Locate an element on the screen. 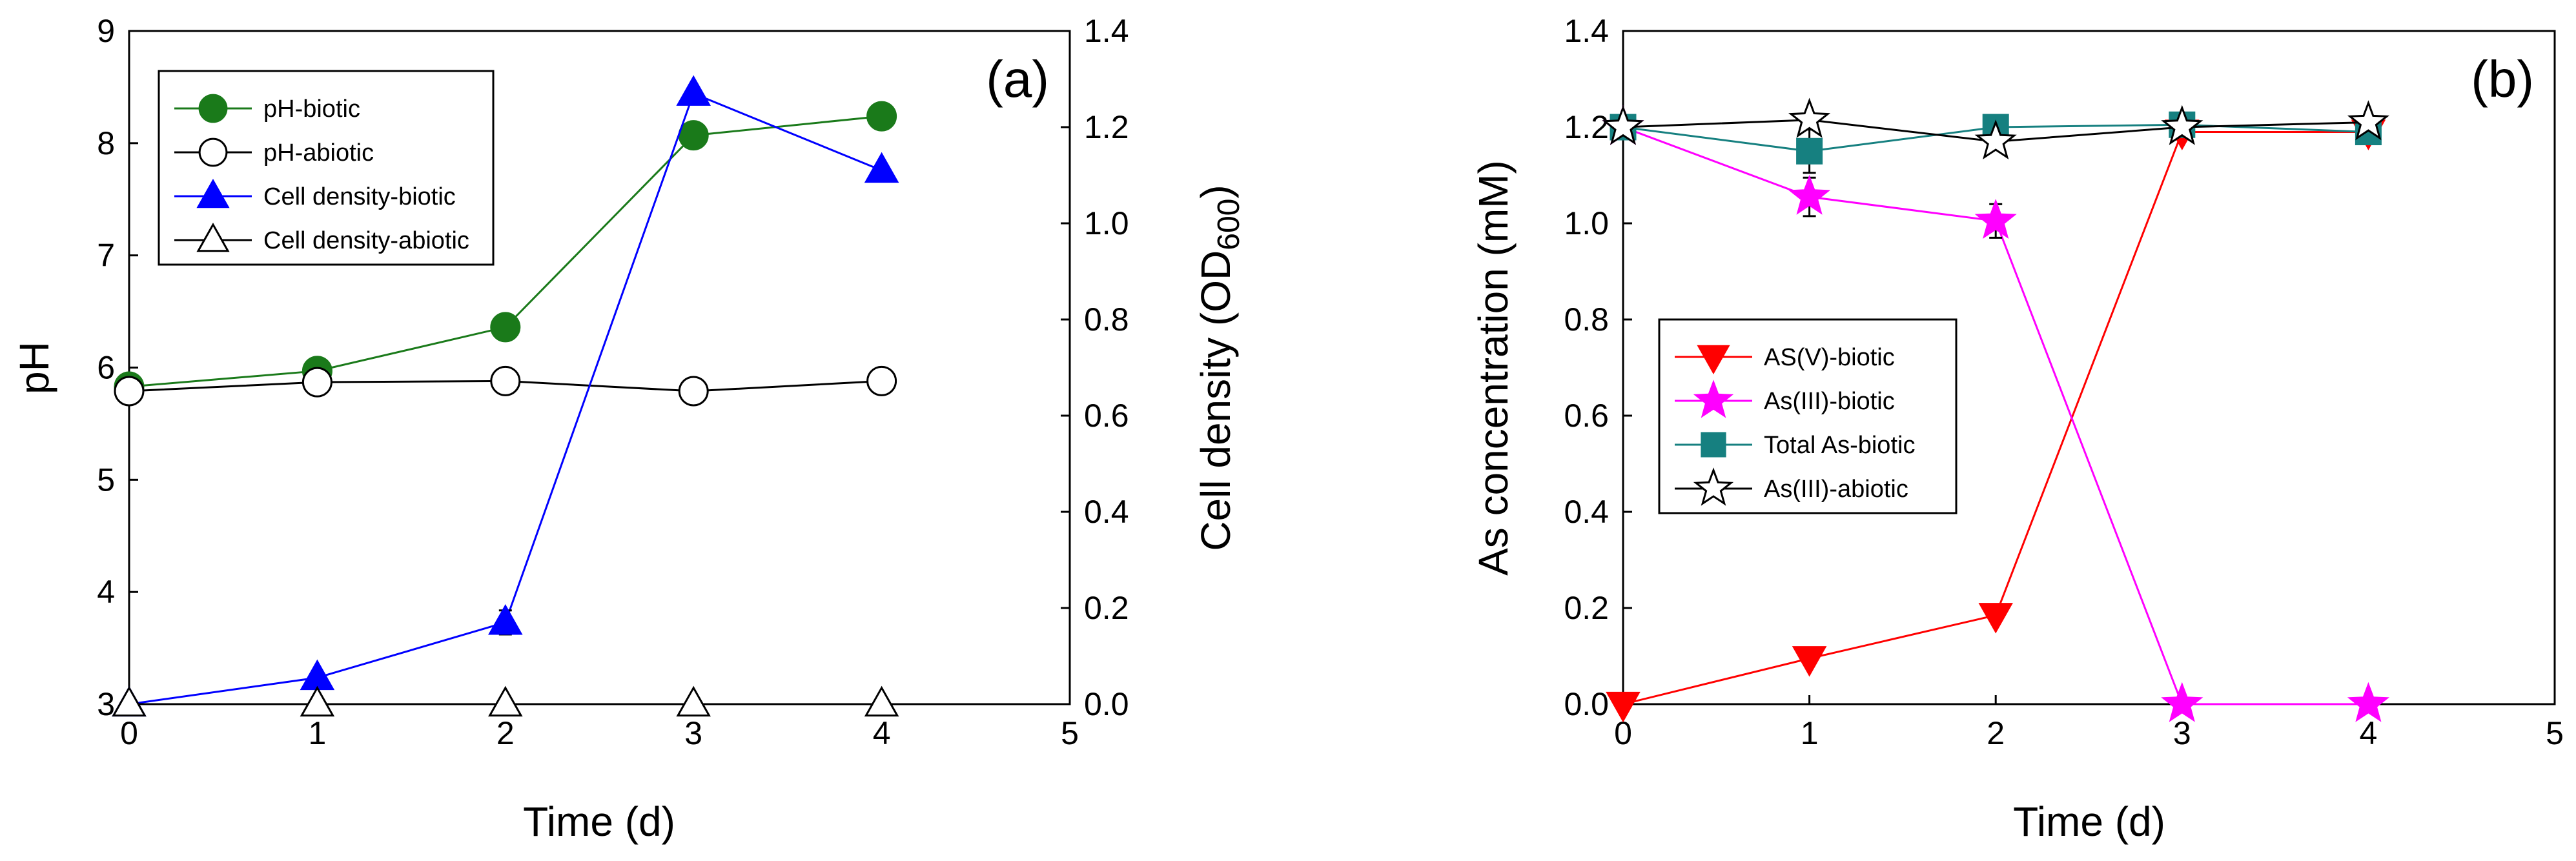  y-tick-label: 6 is located at coordinates (106, 368).